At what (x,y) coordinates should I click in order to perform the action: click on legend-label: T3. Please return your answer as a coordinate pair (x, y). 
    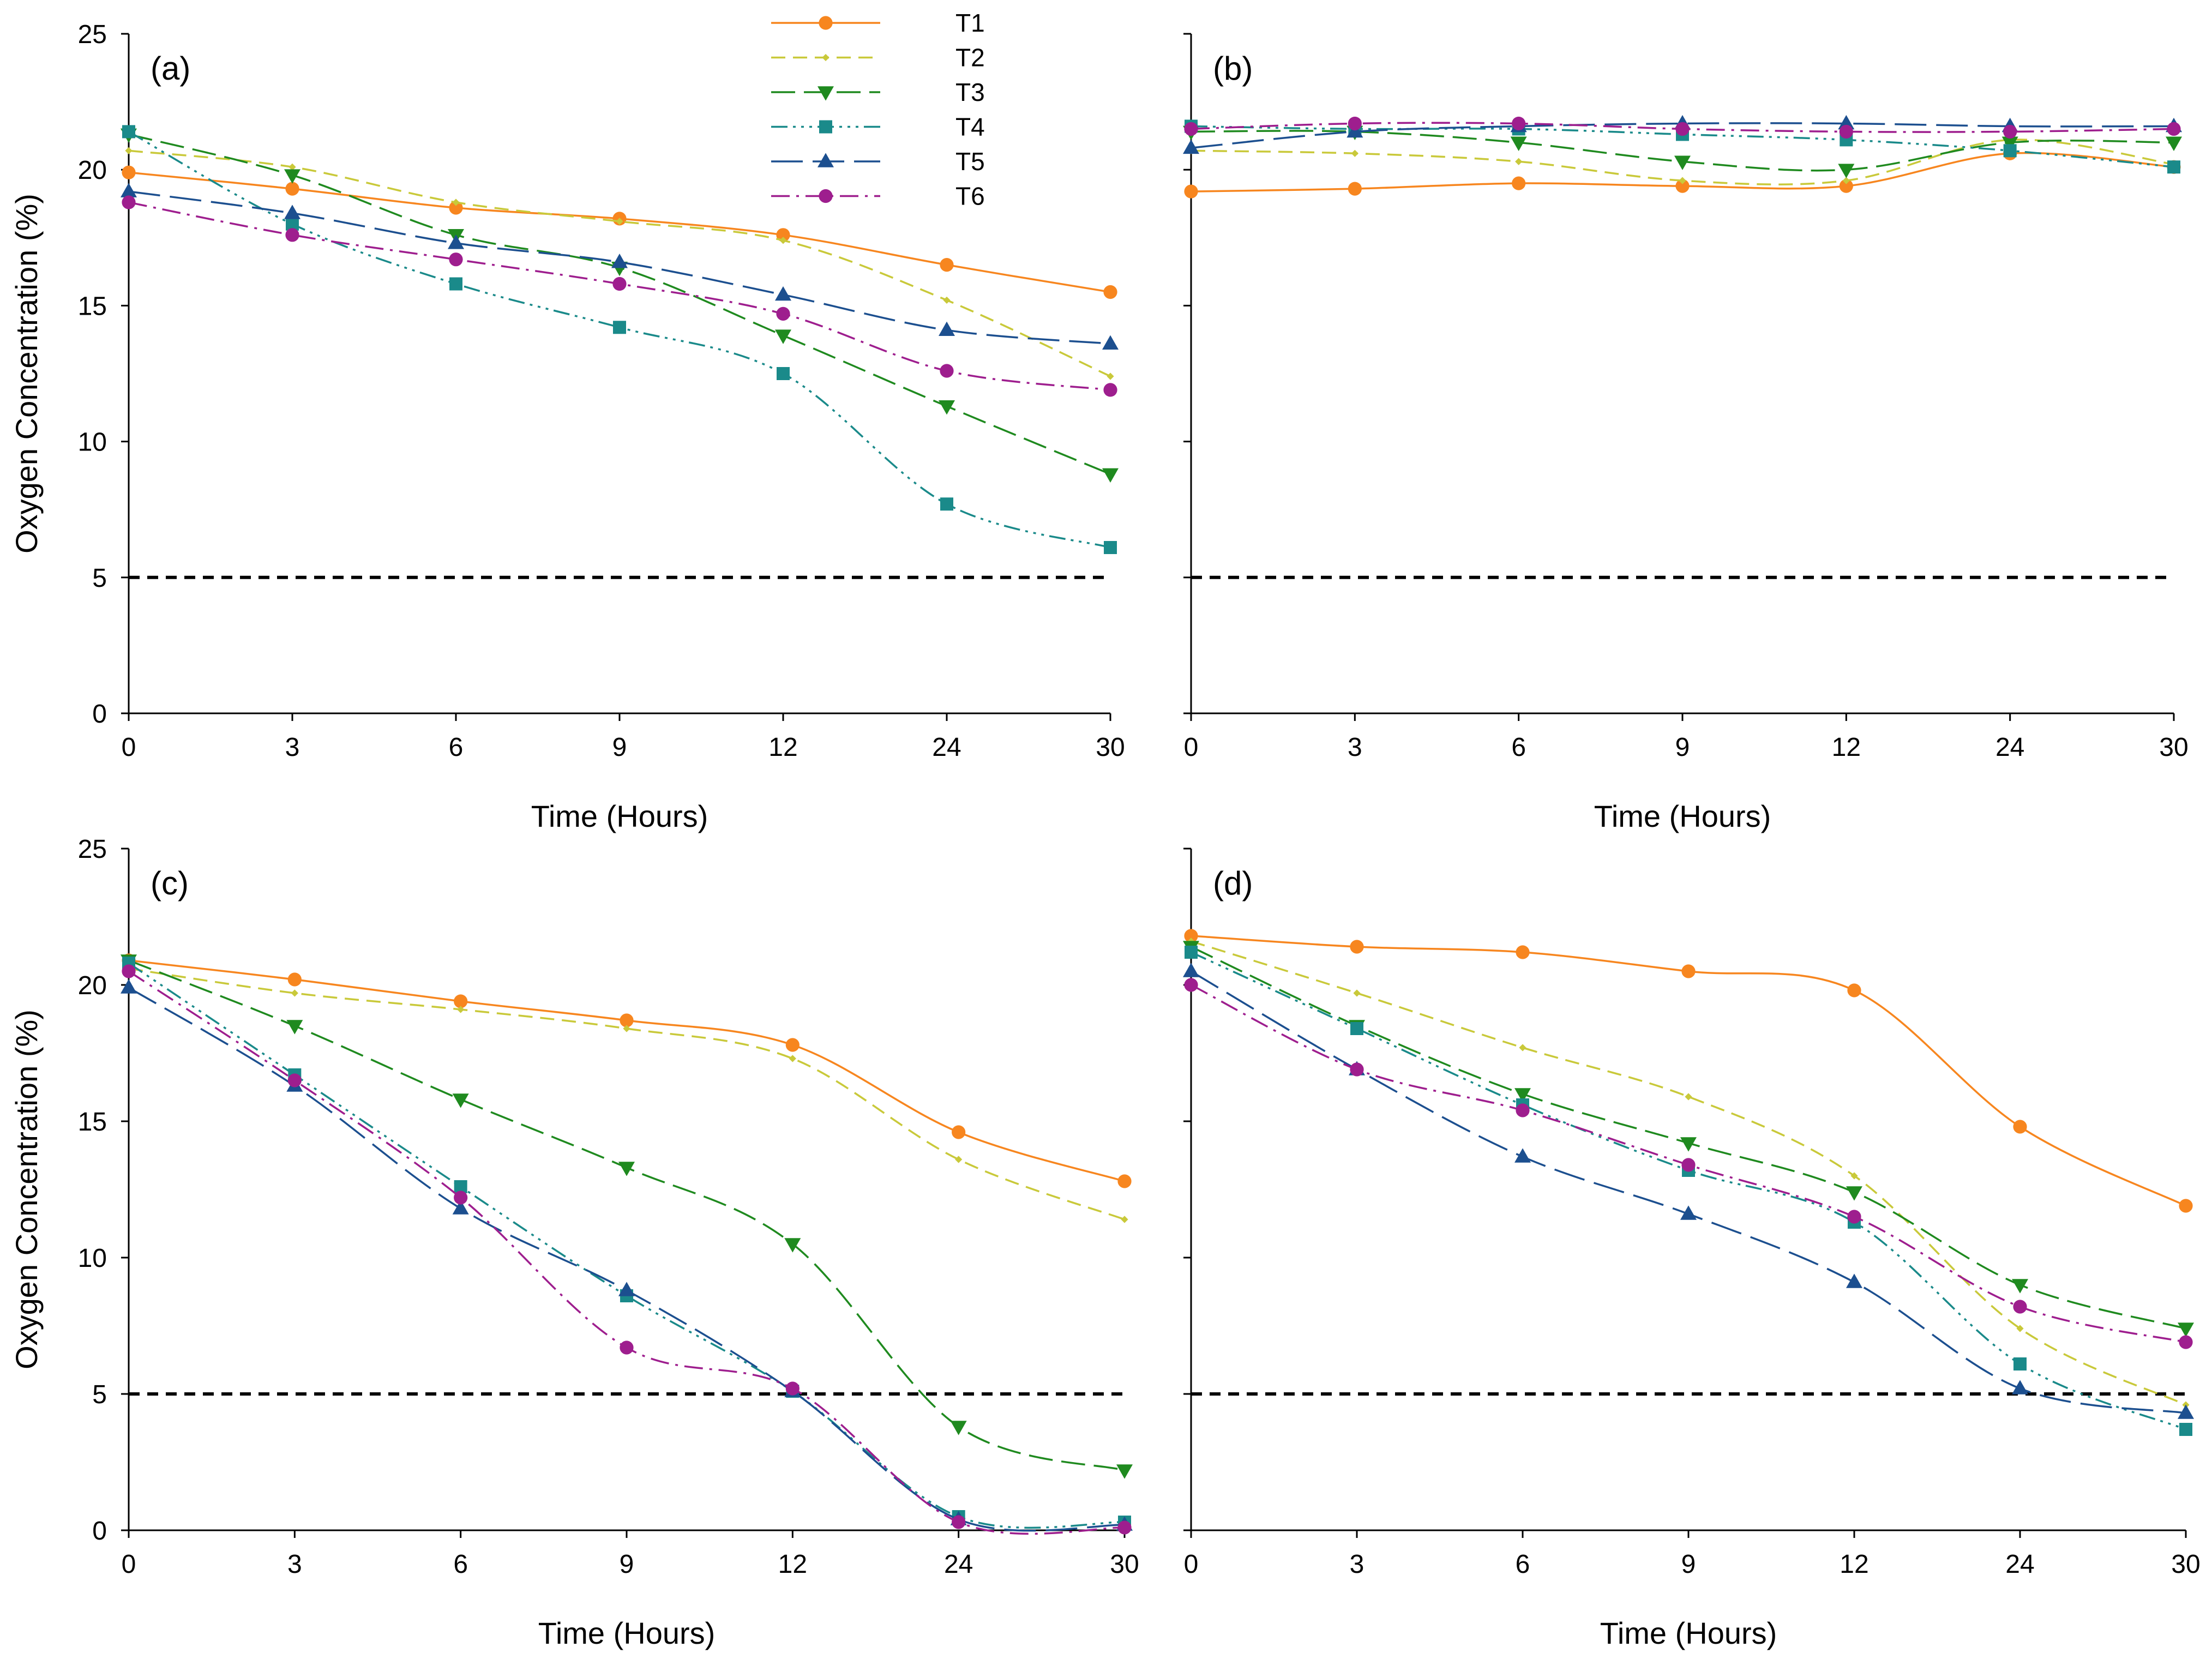
    Looking at the image, I should click on (970, 92).